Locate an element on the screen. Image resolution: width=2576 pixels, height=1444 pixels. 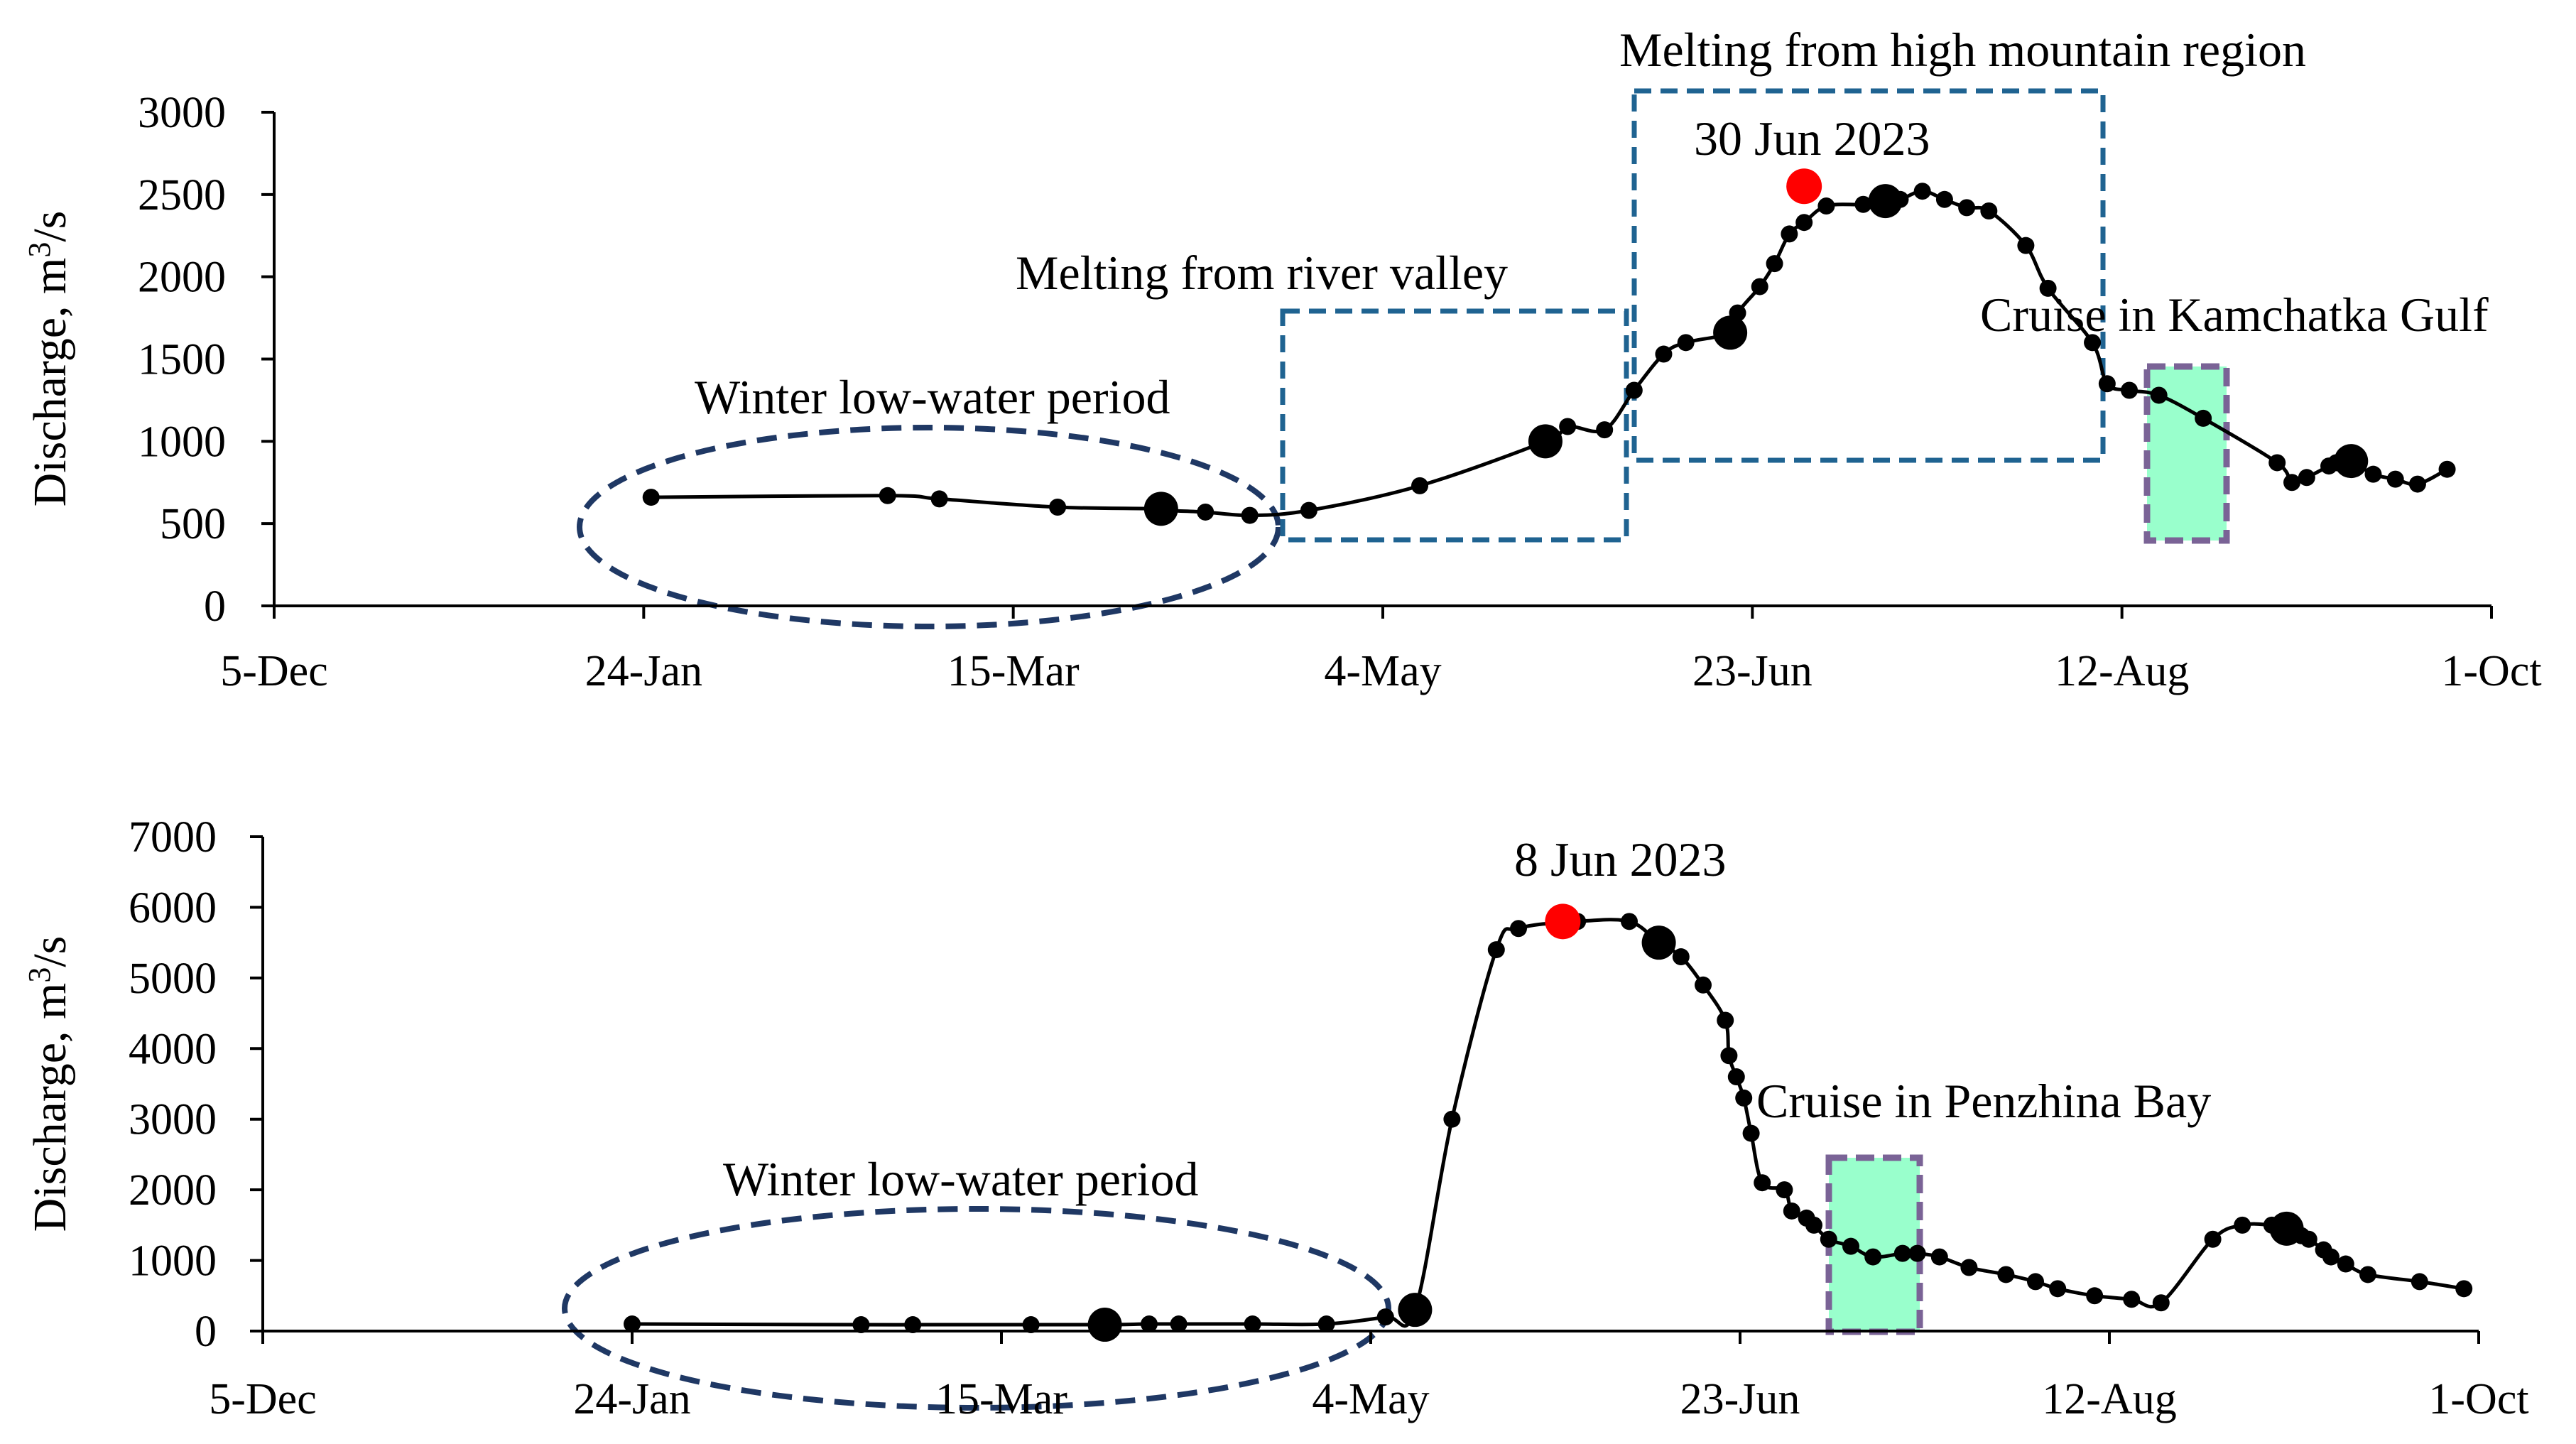
x-tick-label: 23-Jun is located at coordinates (1740, 1399).